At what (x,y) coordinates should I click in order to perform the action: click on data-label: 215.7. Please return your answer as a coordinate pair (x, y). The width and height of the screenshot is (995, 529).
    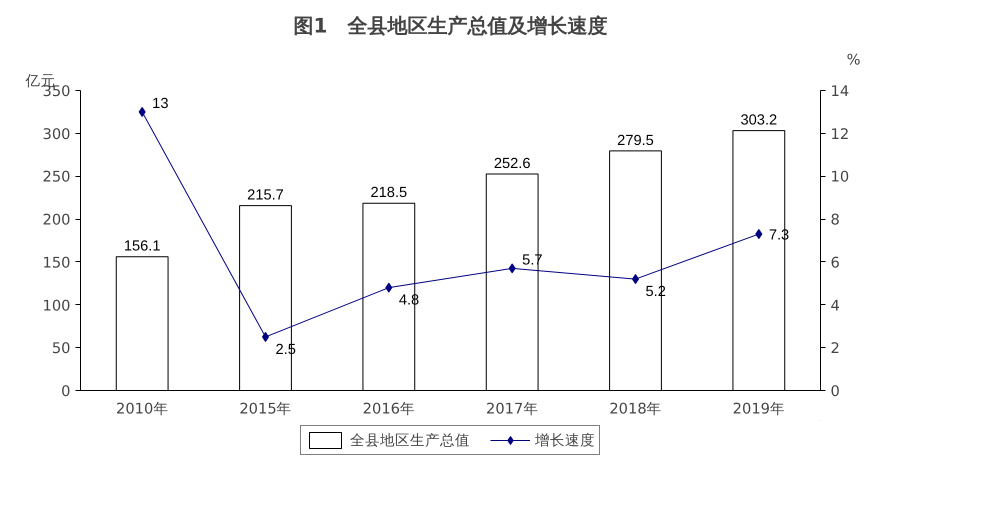
    Looking at the image, I should click on (265, 196).